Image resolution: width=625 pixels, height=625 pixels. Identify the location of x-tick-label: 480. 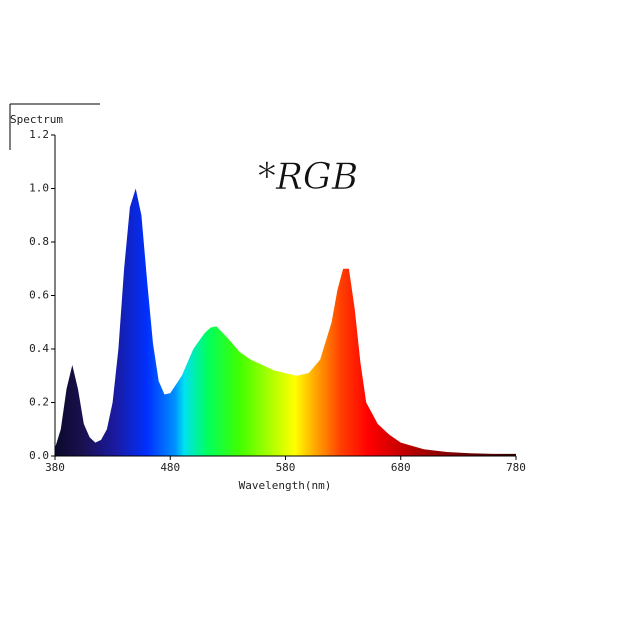
(170, 467).